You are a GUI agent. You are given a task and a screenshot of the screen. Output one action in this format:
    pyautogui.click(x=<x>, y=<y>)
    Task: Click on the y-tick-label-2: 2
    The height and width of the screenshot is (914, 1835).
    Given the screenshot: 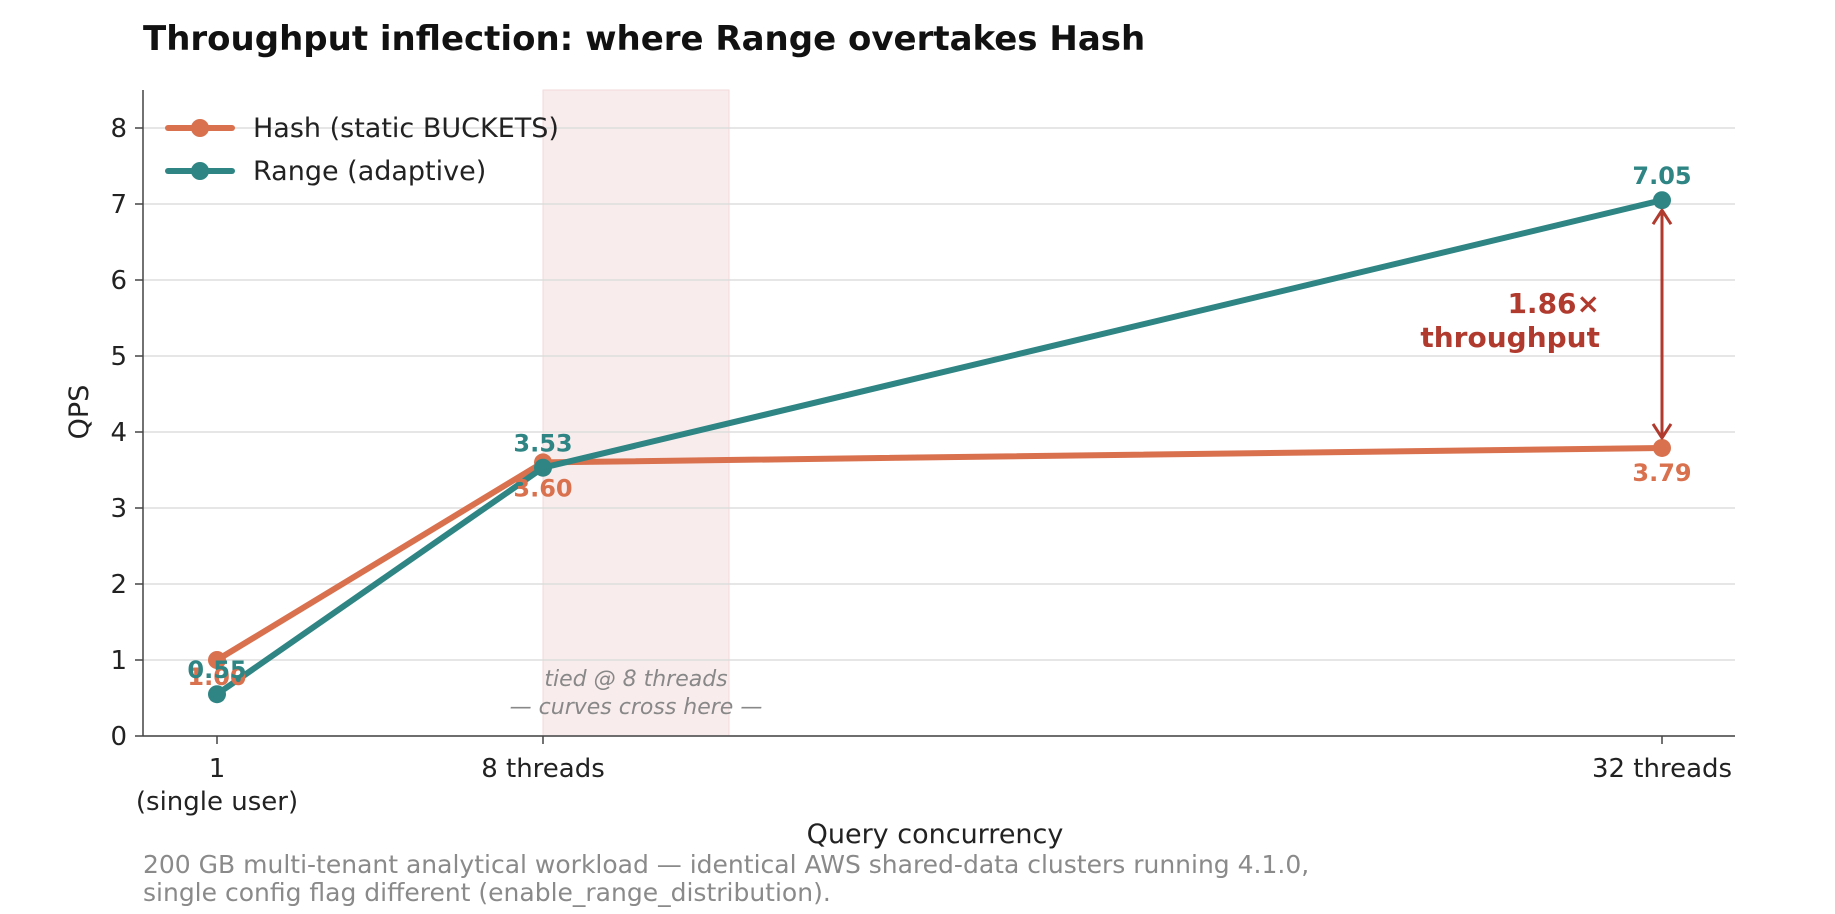 What is the action you would take?
    pyautogui.click(x=118, y=585)
    